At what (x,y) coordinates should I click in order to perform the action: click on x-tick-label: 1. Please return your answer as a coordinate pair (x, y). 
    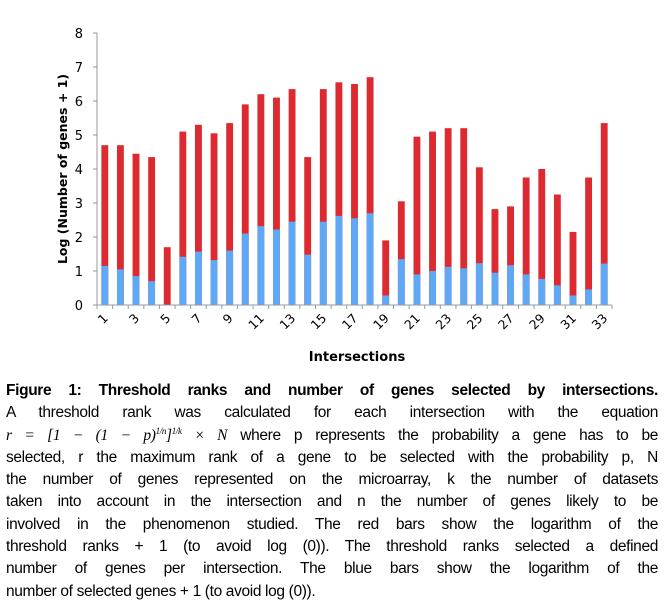
    Looking at the image, I should click on (103, 319).